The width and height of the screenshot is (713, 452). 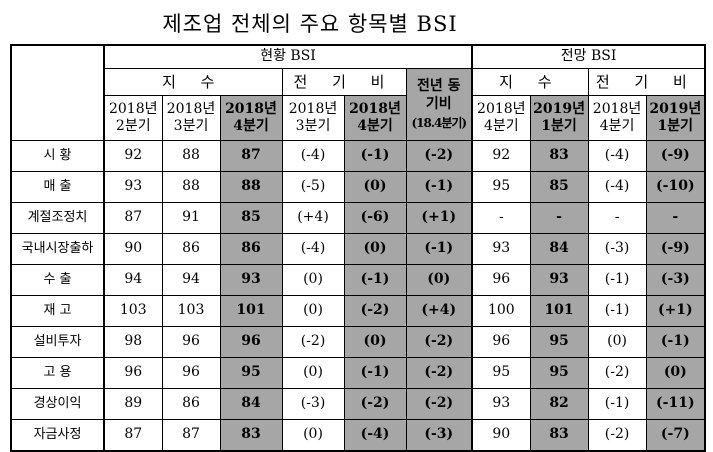 What do you see at coordinates (559, 404) in the screenshot?
I see `table-cell: 82` at bounding box center [559, 404].